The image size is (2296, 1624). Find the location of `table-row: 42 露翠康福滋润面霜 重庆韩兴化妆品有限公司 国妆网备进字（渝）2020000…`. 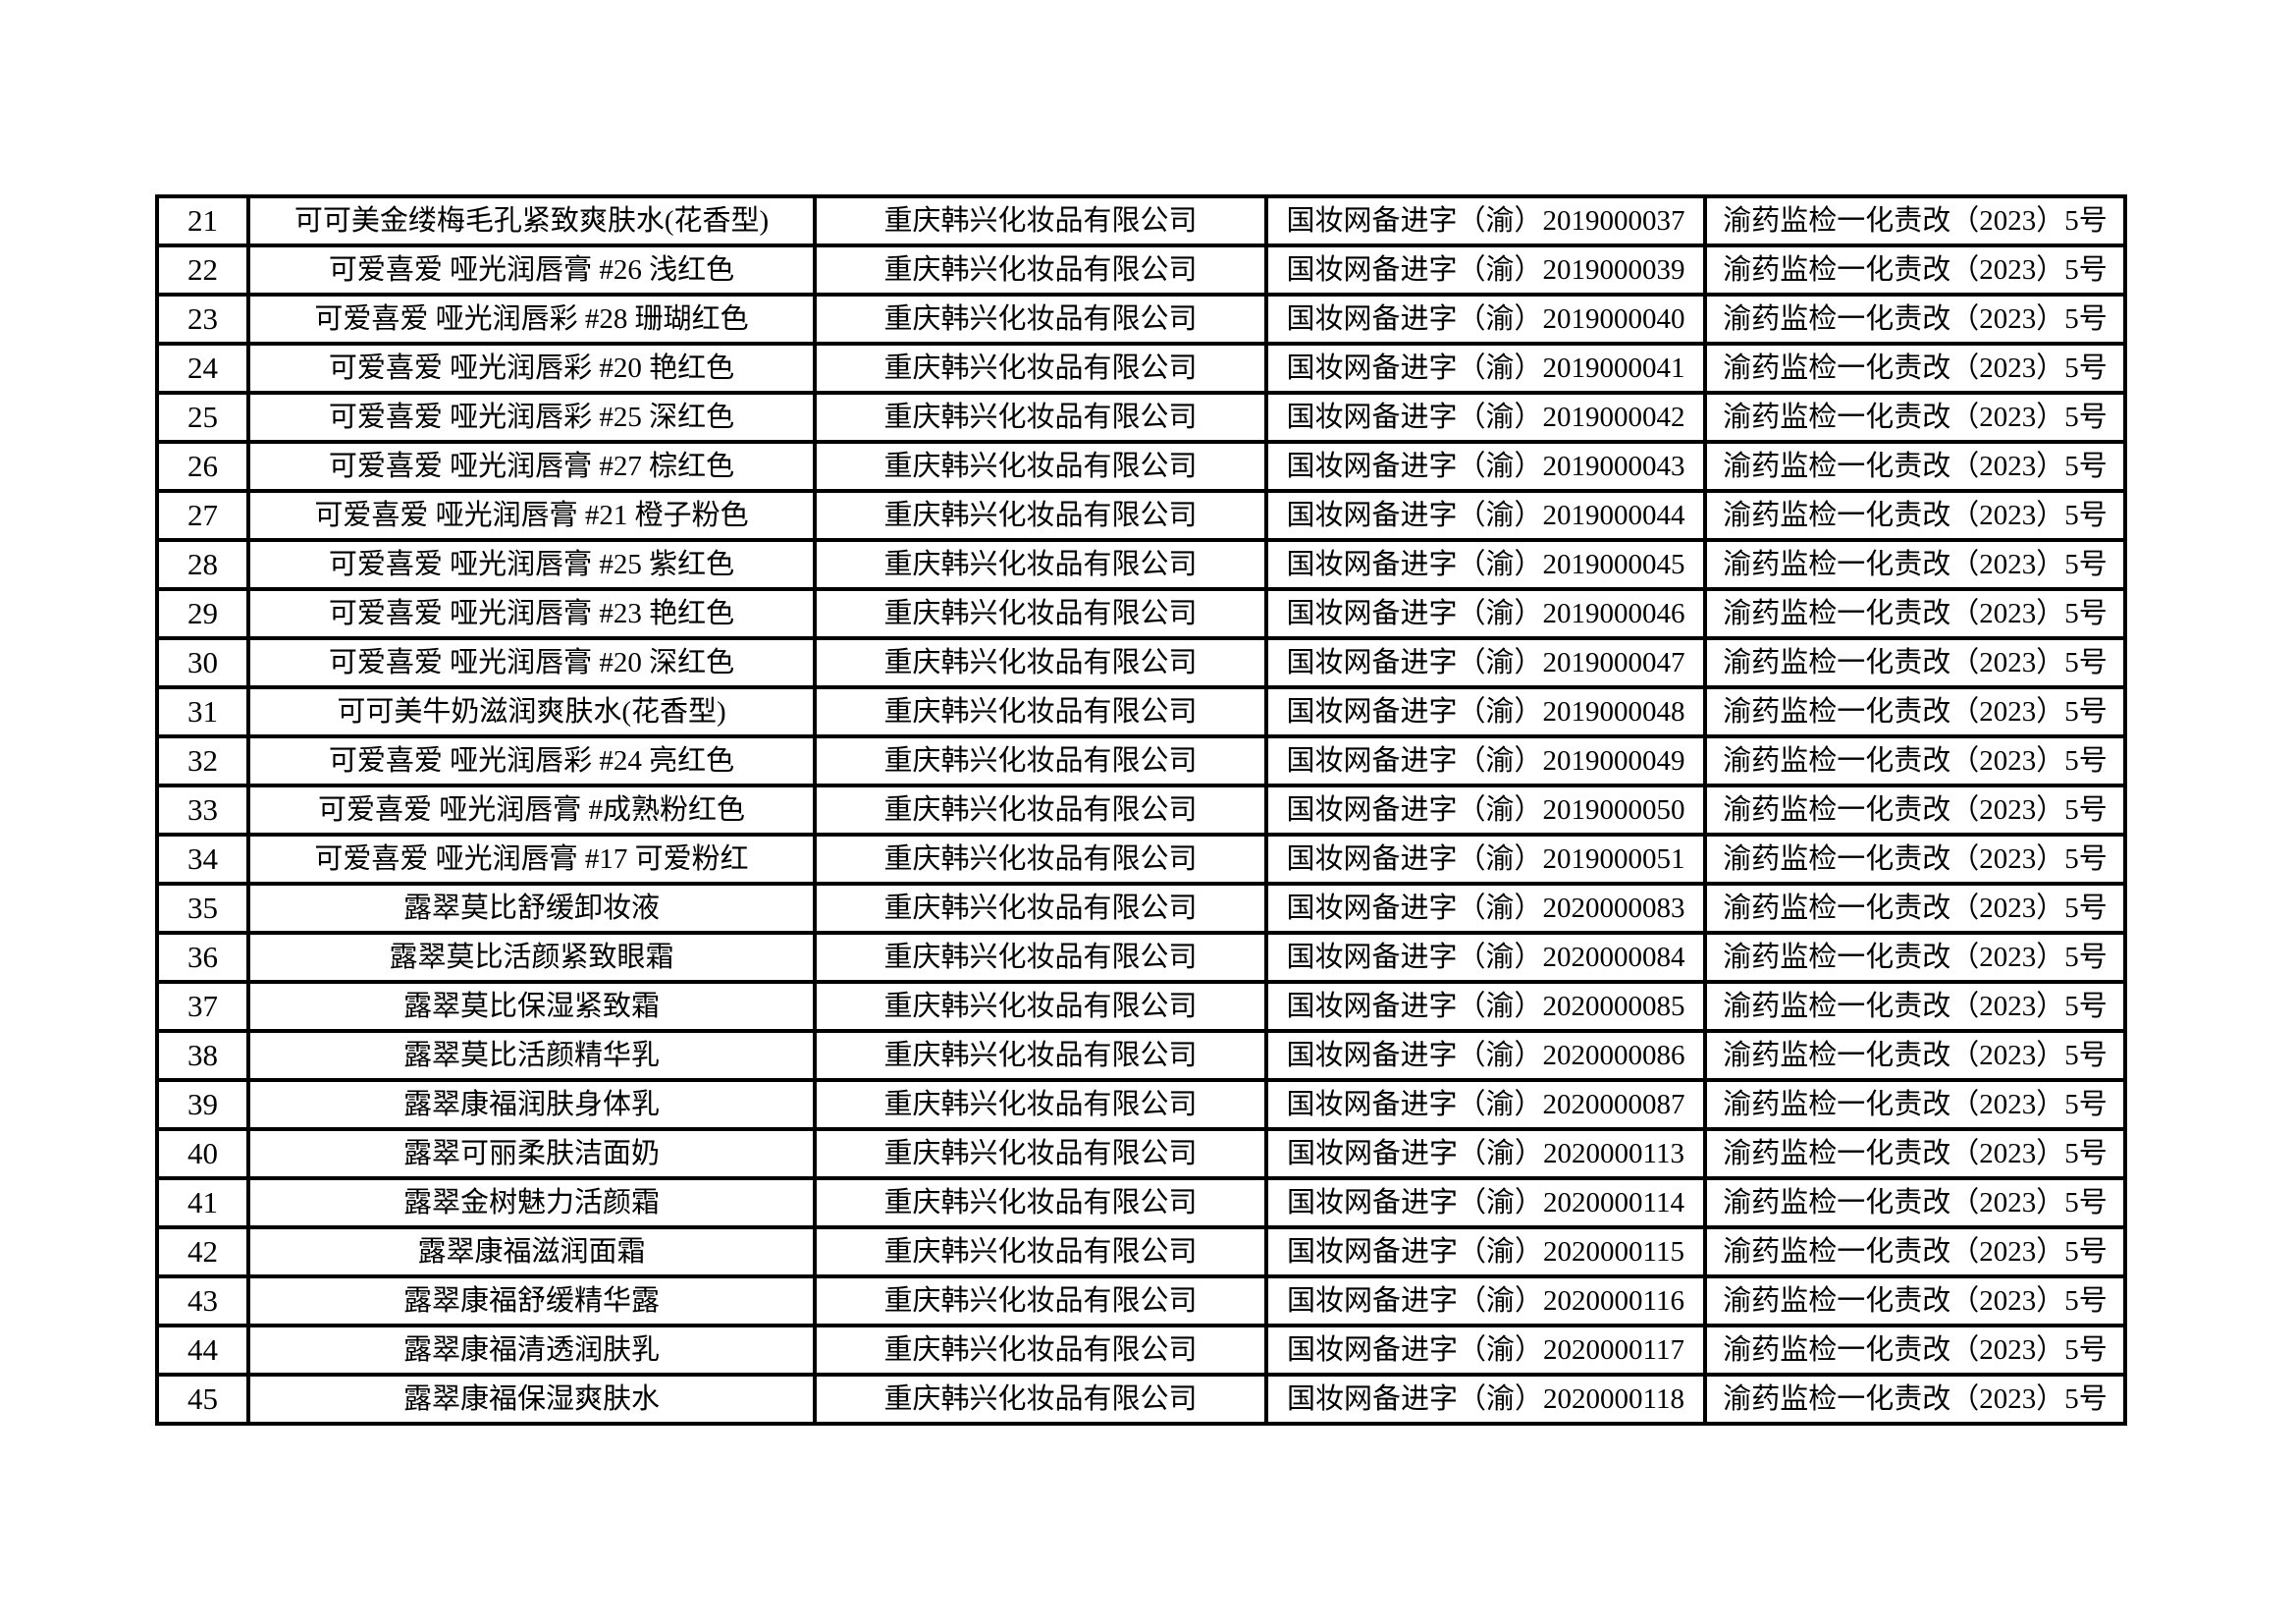

table-row: 42 露翠康福滋润面霜 重庆韩兴化妆品有限公司 国妆网备进字（渝）2020000… is located at coordinates (1141, 1251).